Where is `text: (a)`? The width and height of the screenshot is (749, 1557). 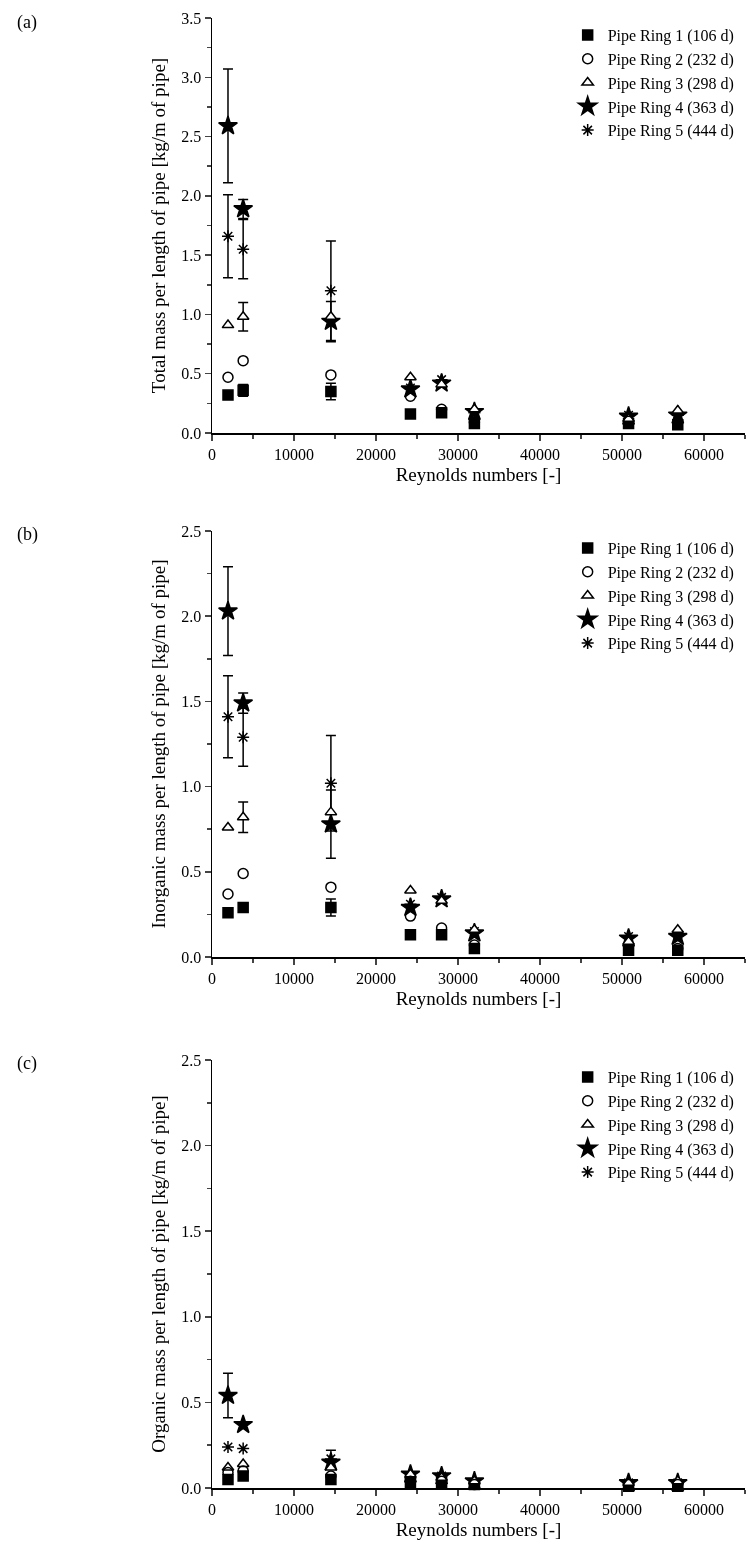
text: (a) is located at coordinates (27, 22).